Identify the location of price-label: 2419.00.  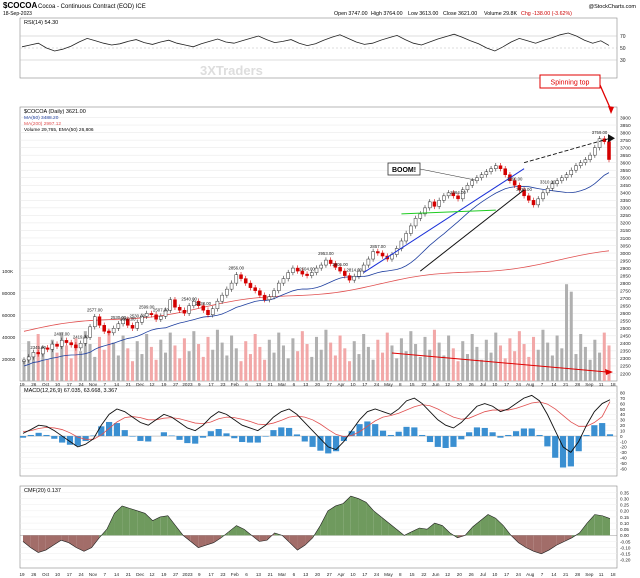
(81, 336).